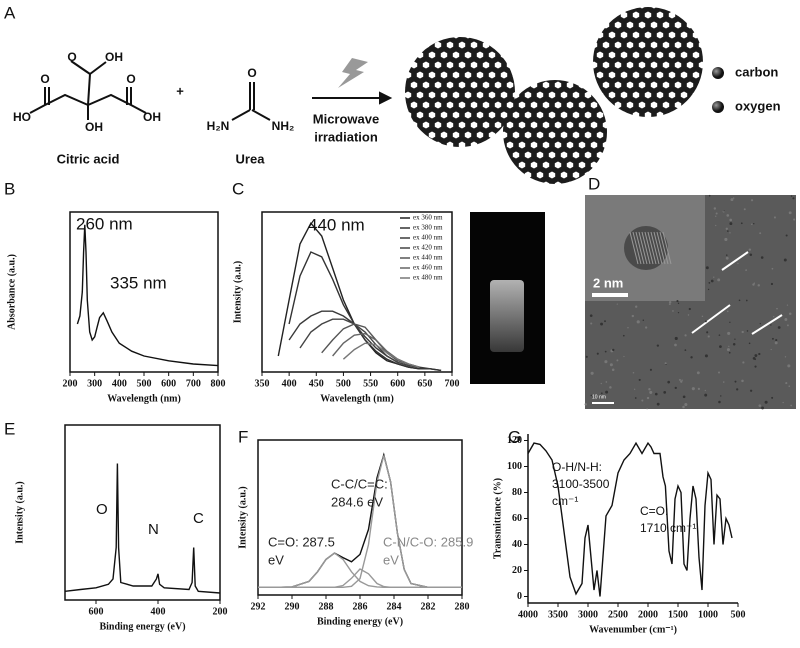  I want to click on y-tick-label: 20, so click(517, 570).